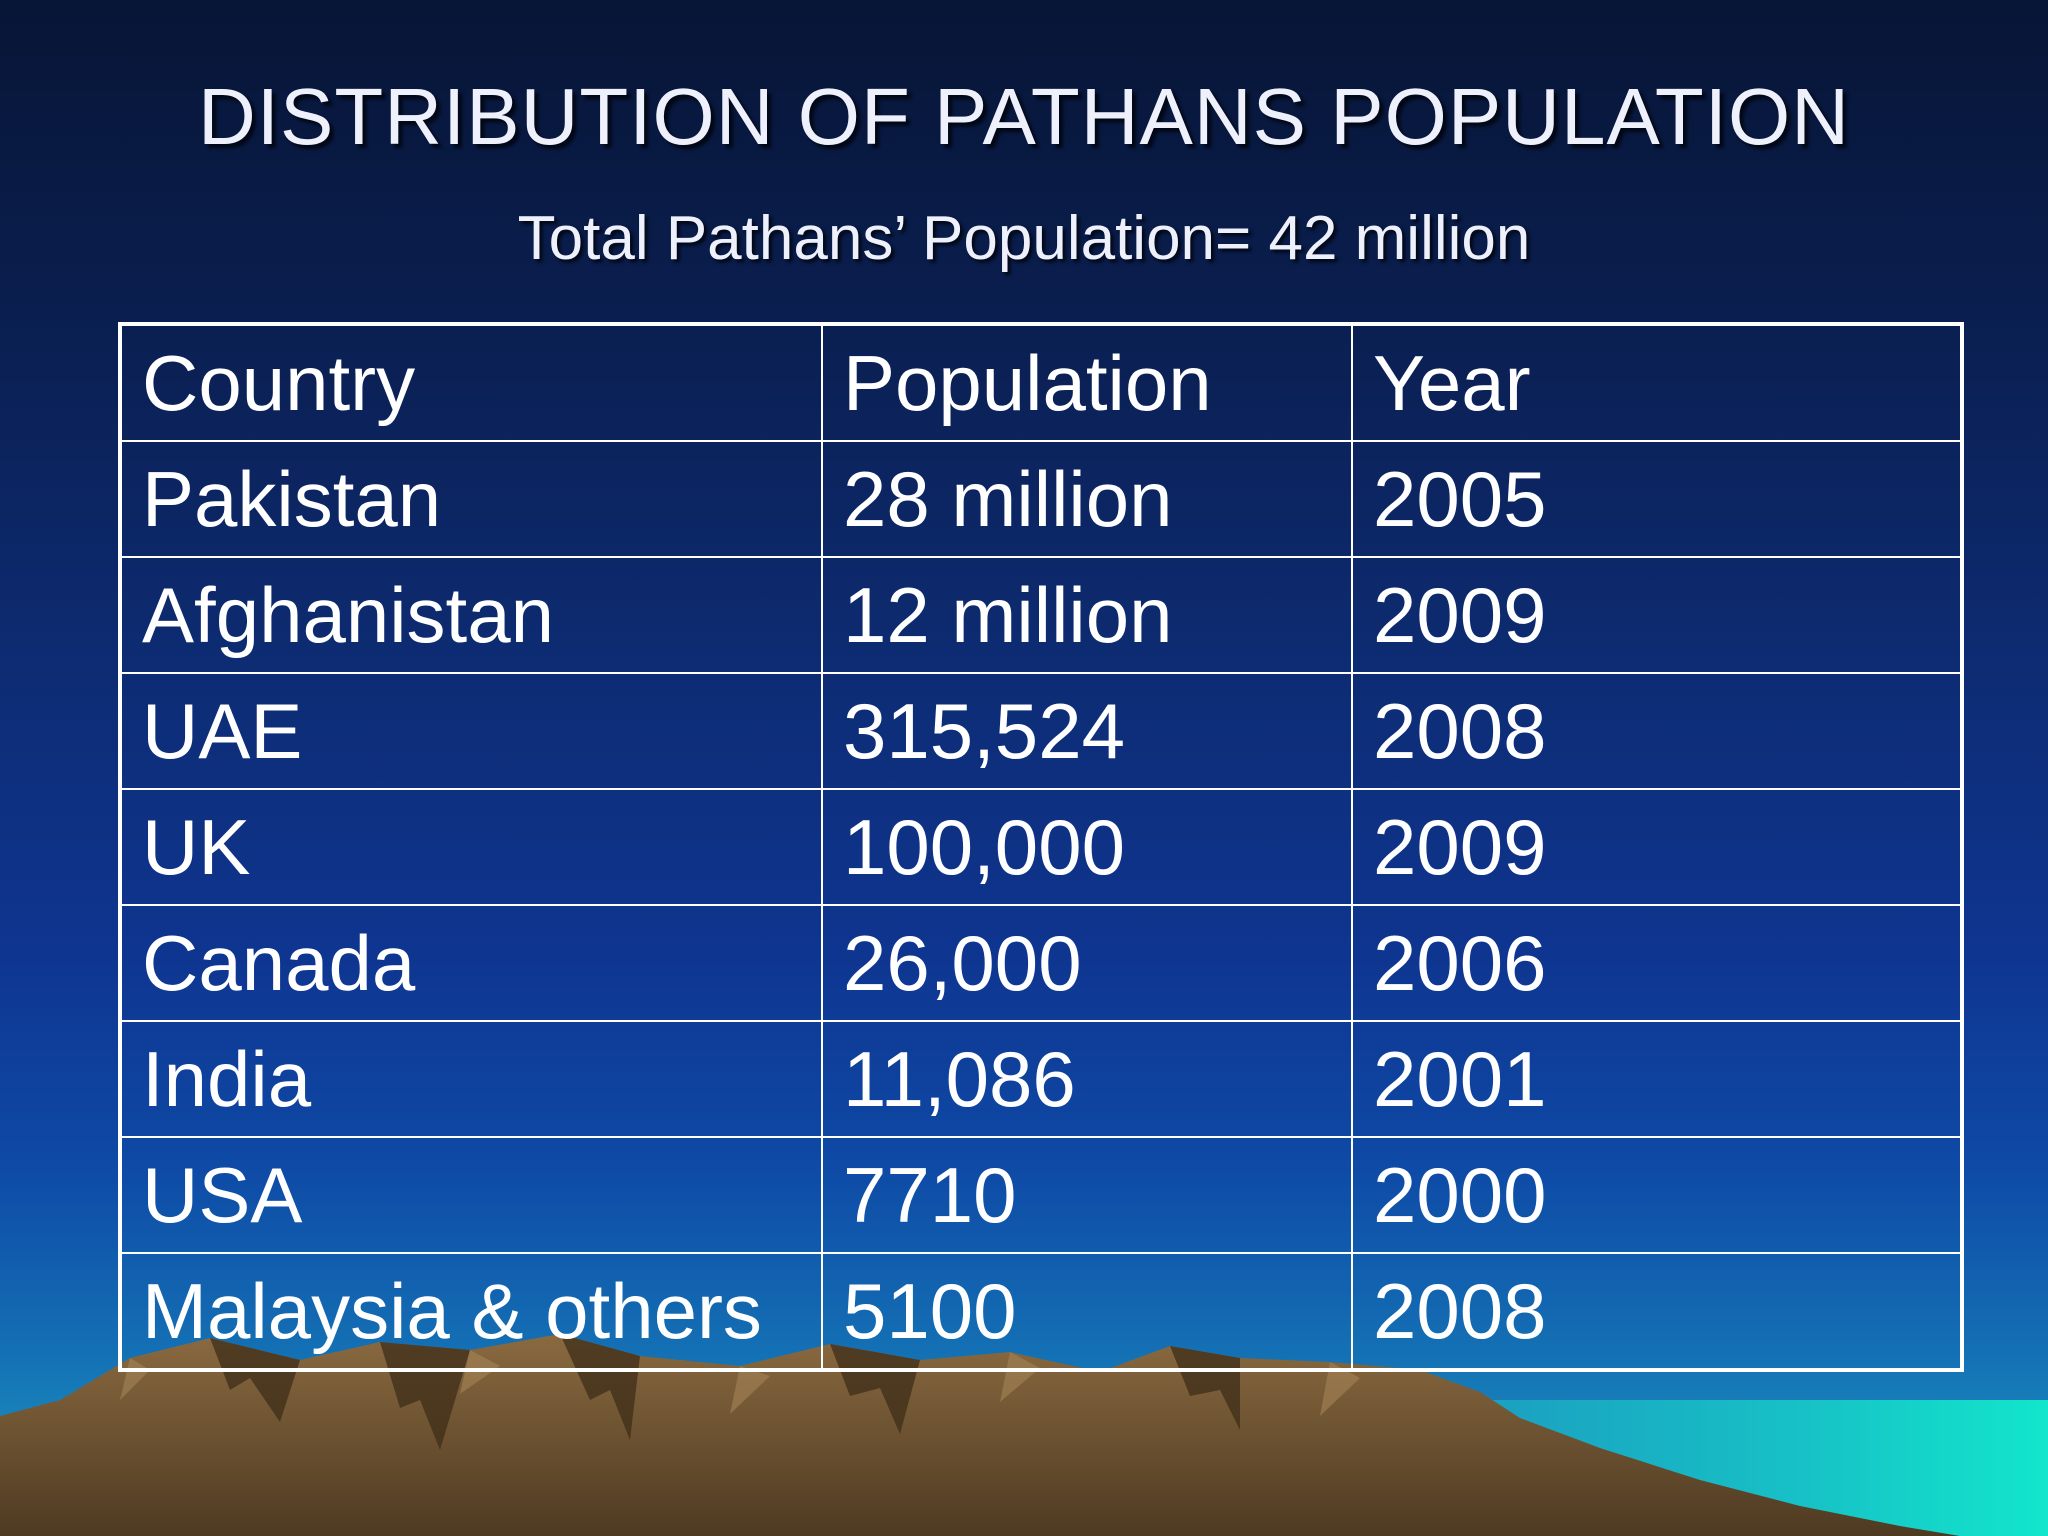 This screenshot has height=1536, width=2048. Describe the element at coordinates (471, 615) in the screenshot. I see `cell-country: Afghanistan` at that location.